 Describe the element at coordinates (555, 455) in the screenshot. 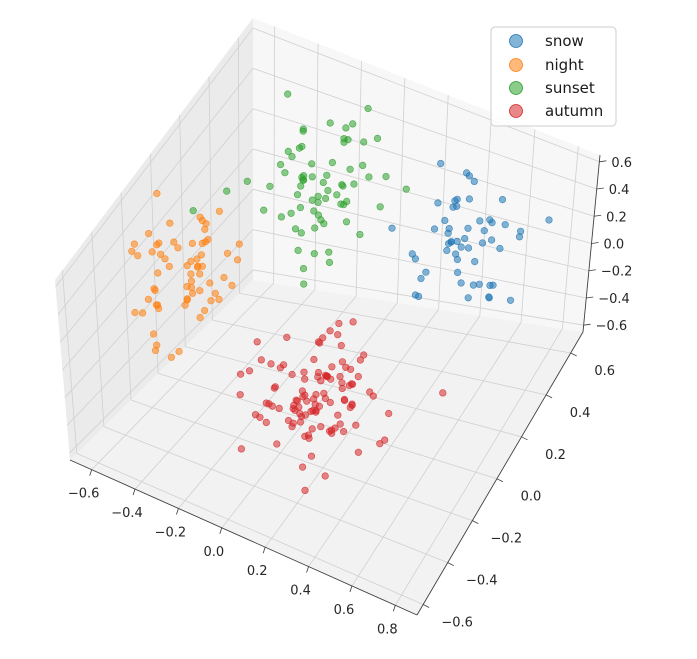

I see `y-tick-label: 0.2` at that location.